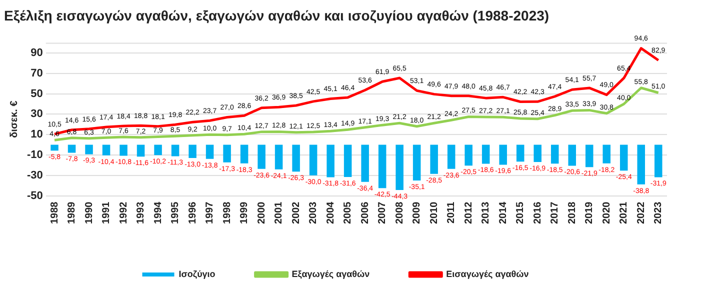 This screenshot has height=289, width=707. Describe the element at coordinates (658, 212) in the screenshot. I see `x-tick-label: 2023` at that location.